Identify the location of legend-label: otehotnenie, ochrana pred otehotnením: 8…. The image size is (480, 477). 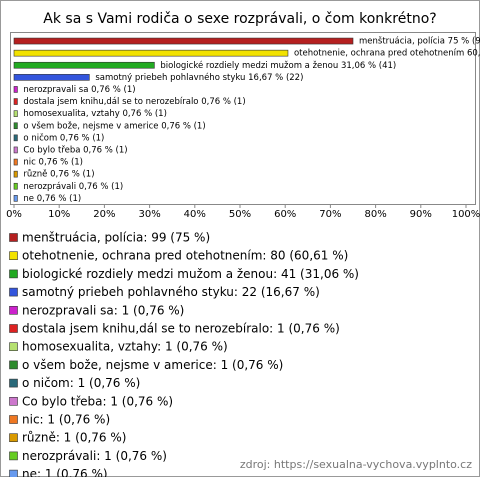
(185, 256).